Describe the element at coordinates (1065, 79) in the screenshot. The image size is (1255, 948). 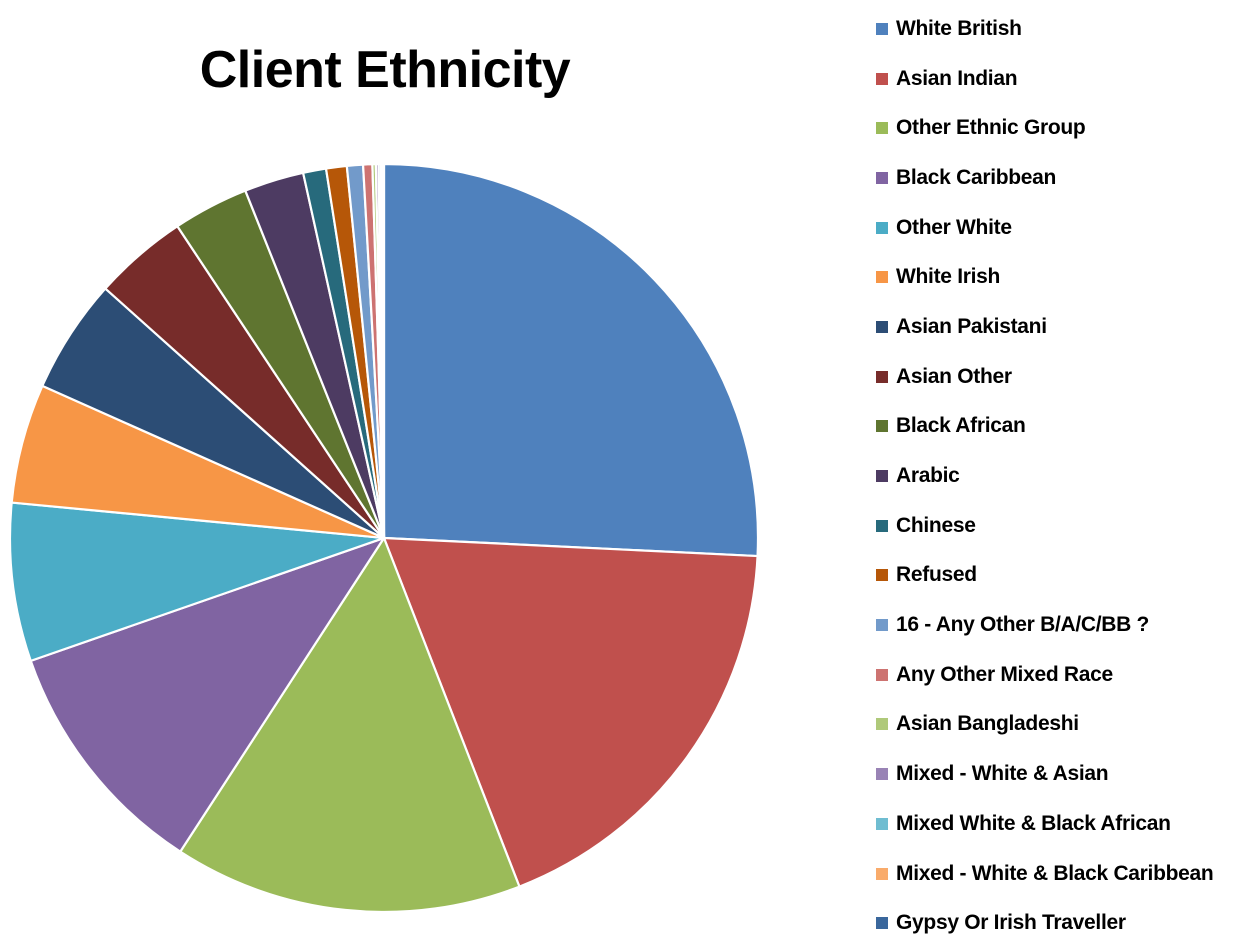
I see `legend-item: Asian Indian` at that location.